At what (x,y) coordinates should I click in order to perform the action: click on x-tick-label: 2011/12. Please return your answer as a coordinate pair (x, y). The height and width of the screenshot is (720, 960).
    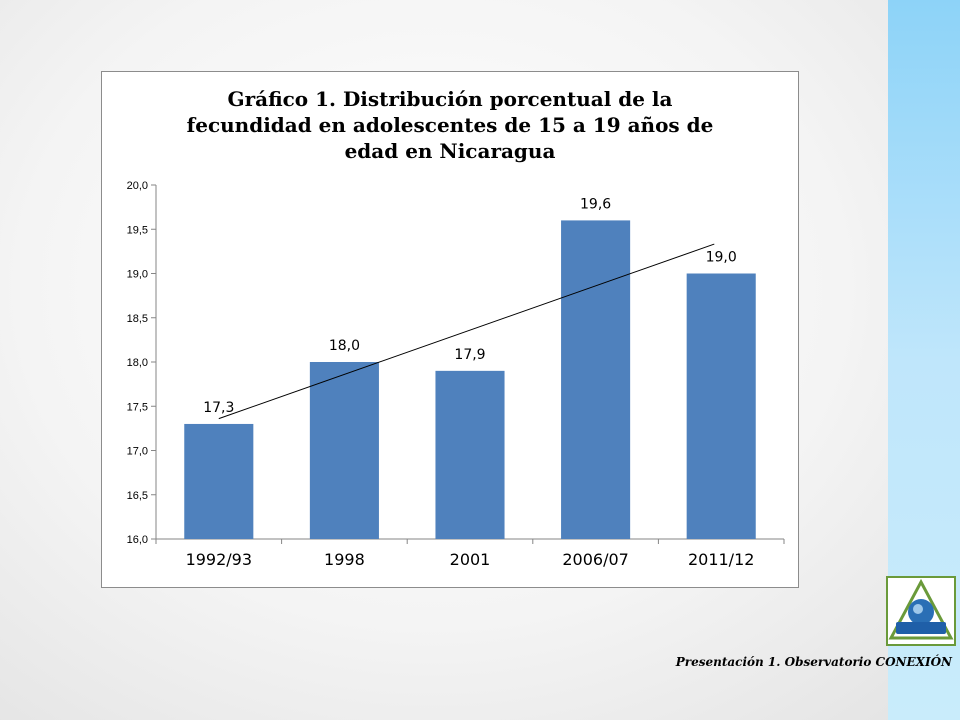
    Looking at the image, I should click on (721, 559).